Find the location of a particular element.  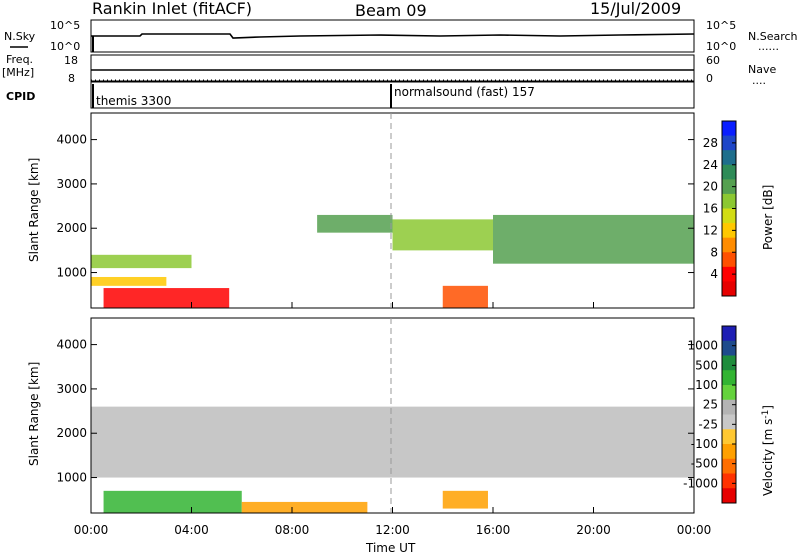

power-colorbar-tick-label: 8 is located at coordinates (714, 252).